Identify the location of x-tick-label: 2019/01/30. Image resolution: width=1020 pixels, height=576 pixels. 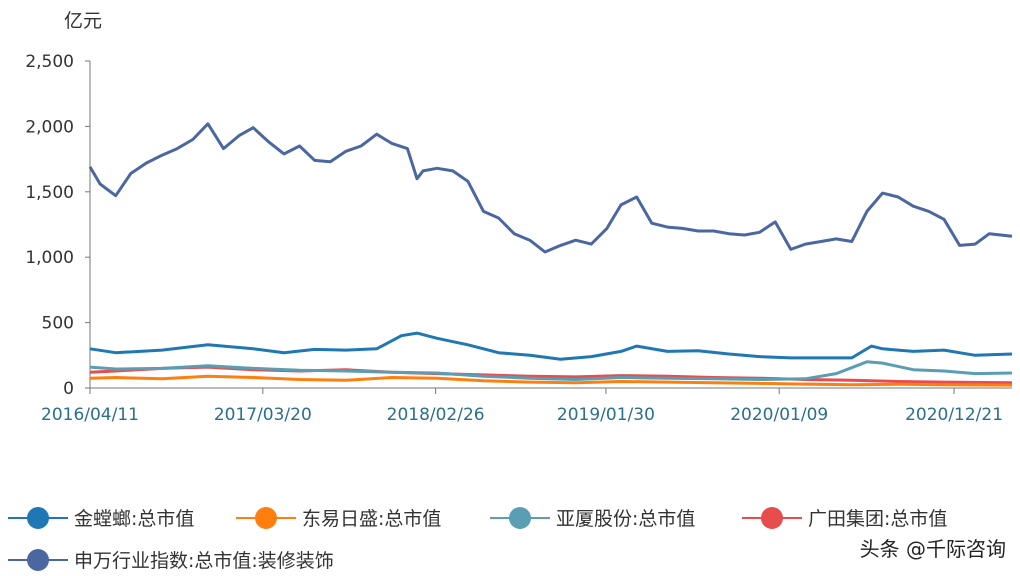
(606, 415).